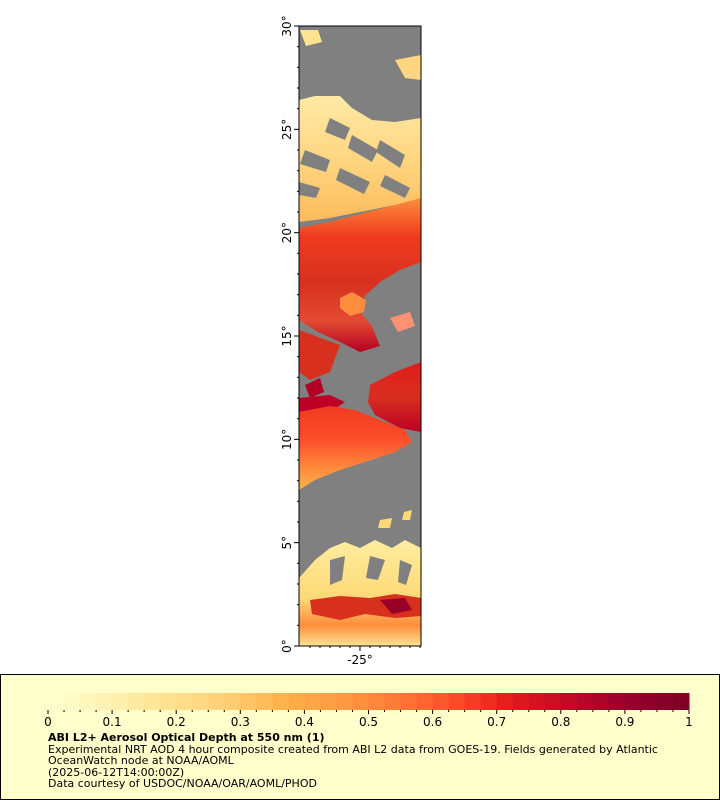 The height and width of the screenshot is (800, 720). I want to click on lat-tick-label: 20°, so click(287, 232).